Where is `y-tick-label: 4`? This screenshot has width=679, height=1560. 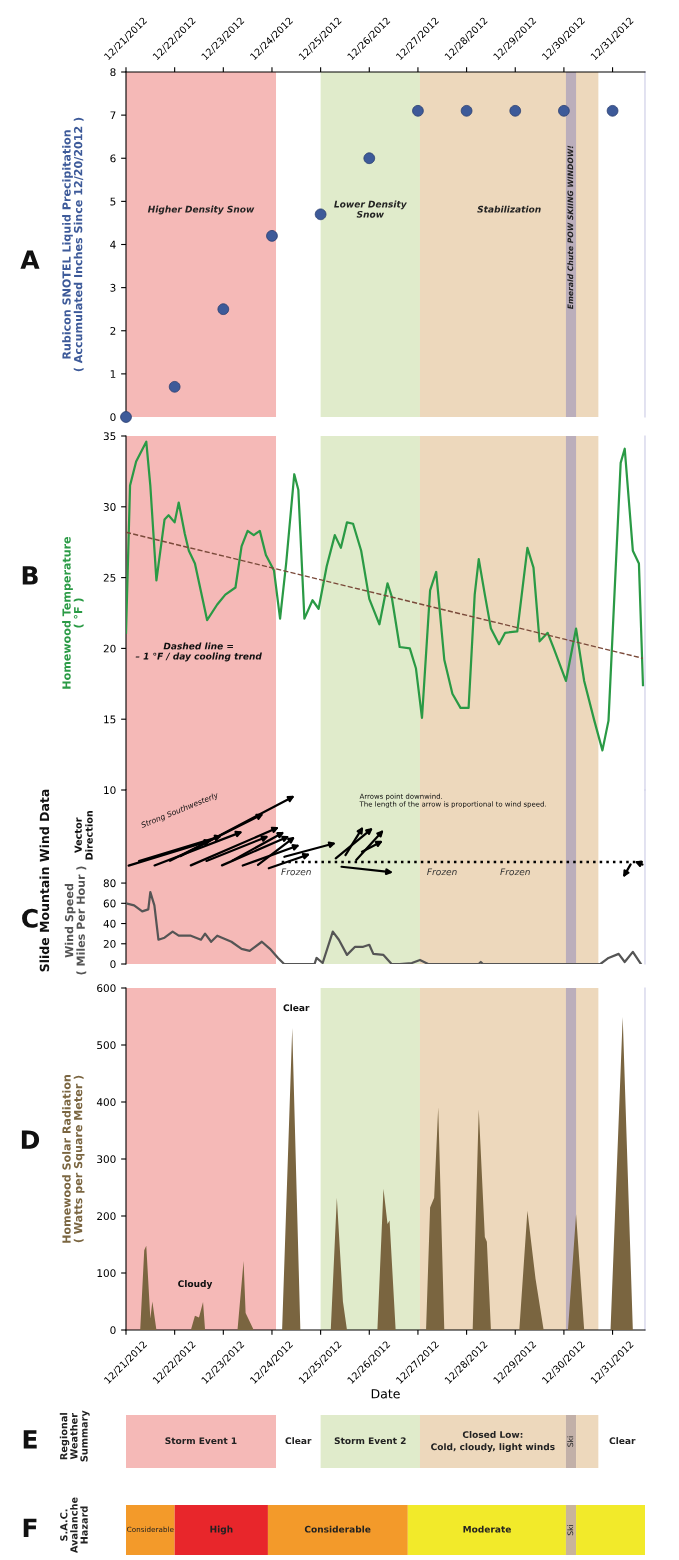 y-tick-label: 4 is located at coordinates (113, 244).